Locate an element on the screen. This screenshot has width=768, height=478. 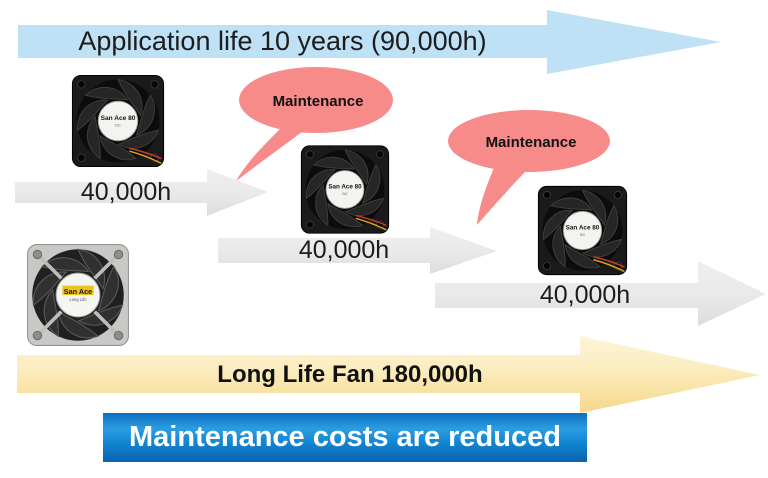
standard-life-label-2: 40,000h is located at coordinates (344, 249).